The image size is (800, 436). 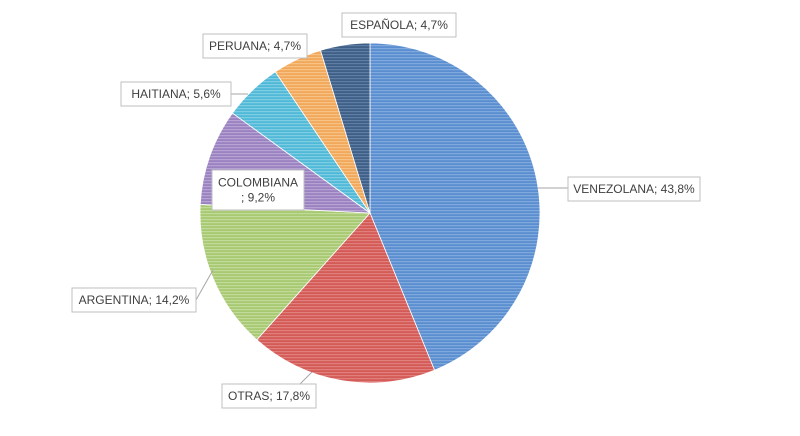 I want to click on data-label-box-otras, so click(x=269, y=396).